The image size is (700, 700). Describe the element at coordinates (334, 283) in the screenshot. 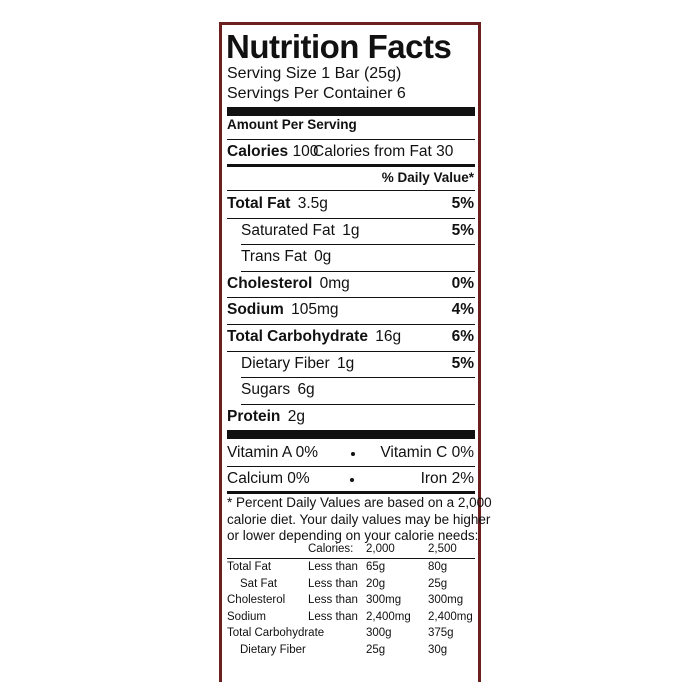

I see `nutrient-amount: 0mg` at that location.